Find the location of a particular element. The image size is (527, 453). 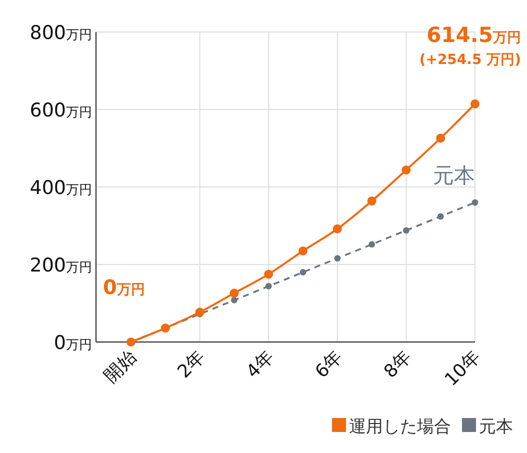

legend-label: 元本 is located at coordinates (496, 427).